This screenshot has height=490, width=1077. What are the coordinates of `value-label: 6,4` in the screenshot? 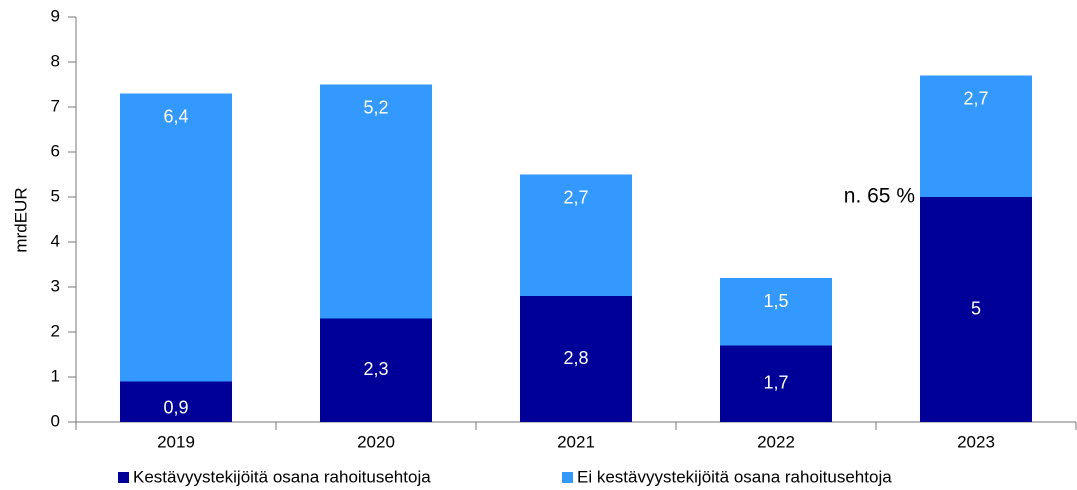 It's located at (175, 116).